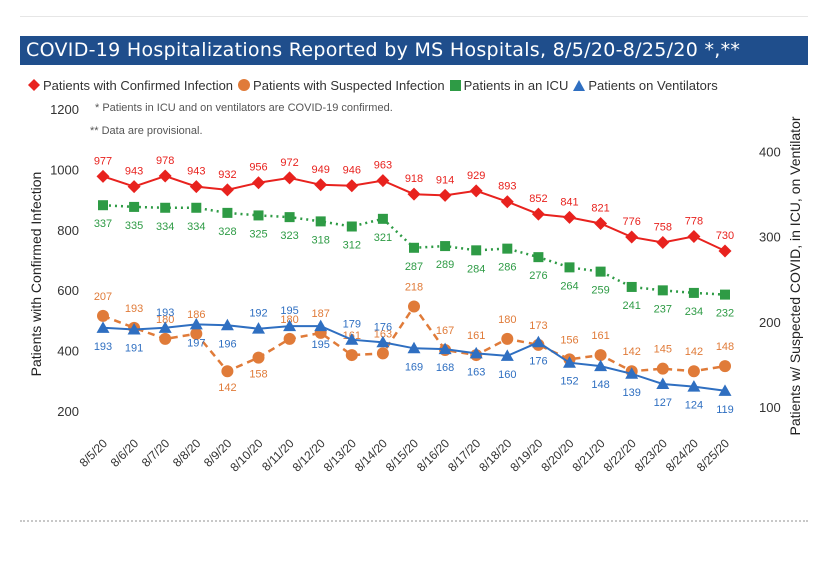  I want to click on legend-item-suspected: Patients with Suspected Infection, so click(341, 85).